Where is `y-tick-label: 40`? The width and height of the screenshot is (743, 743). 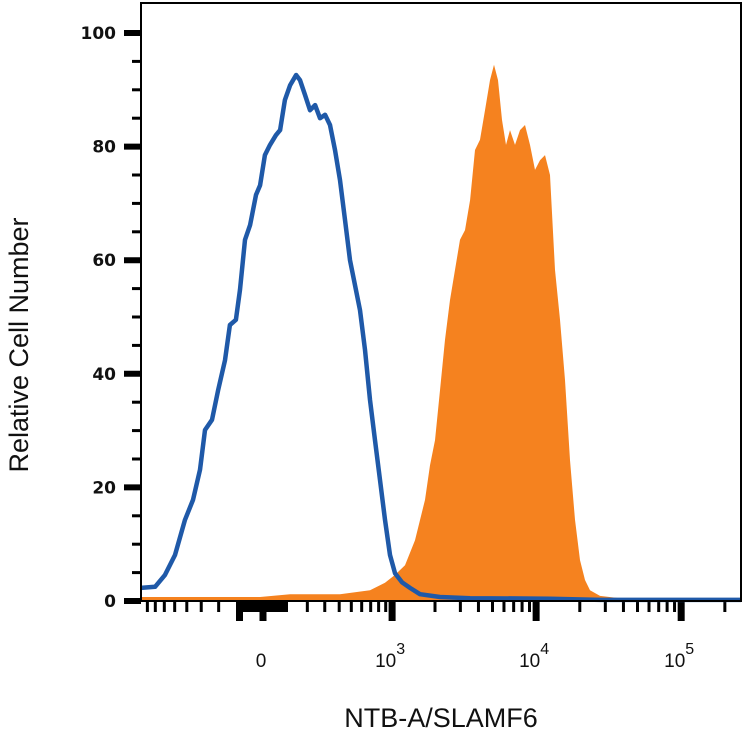
y-tick-label: 40 is located at coordinates (104, 375).